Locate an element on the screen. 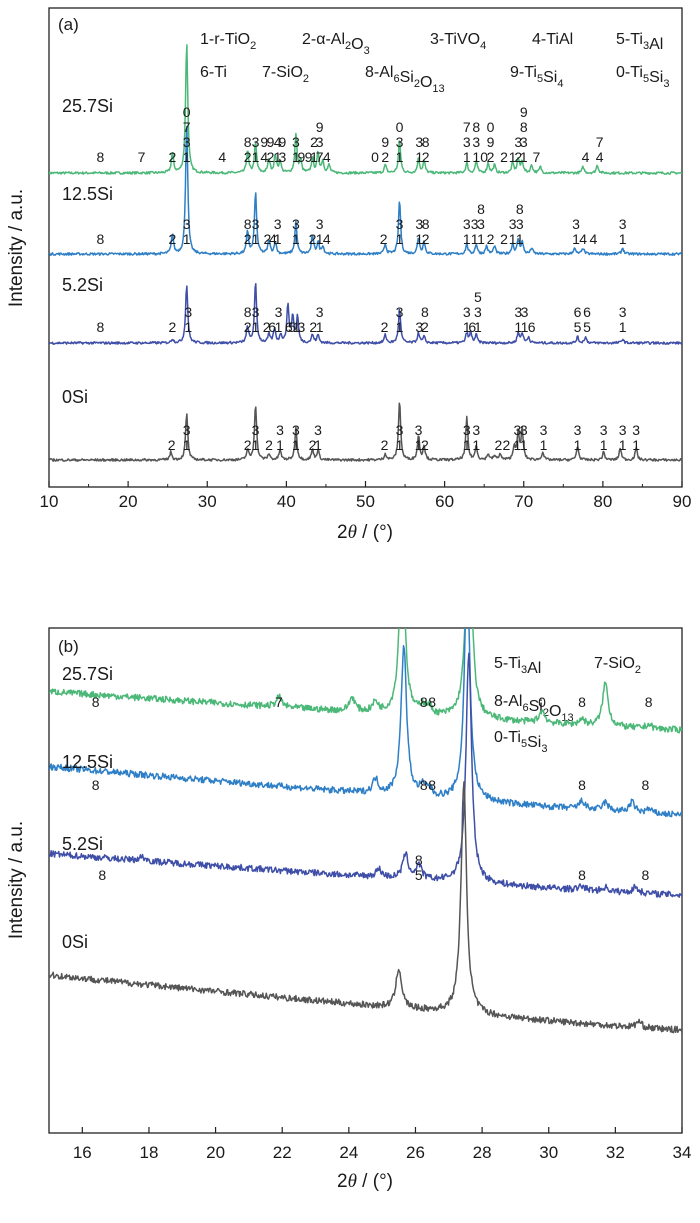 The width and height of the screenshot is (700, 1223). peak-marker-label: 0 is located at coordinates (484, 157).